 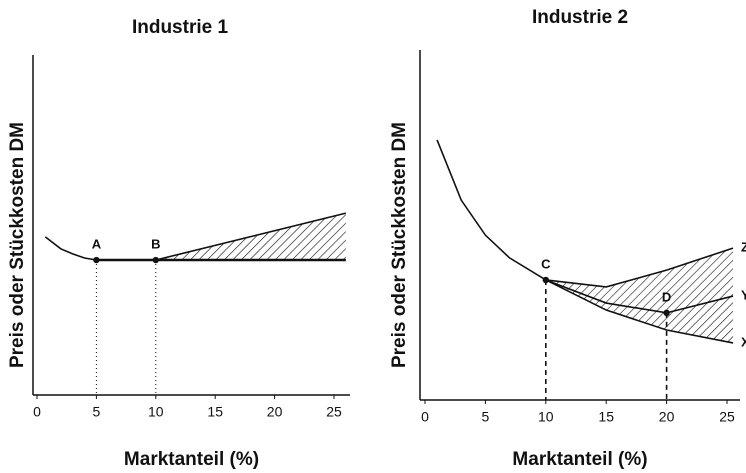 I want to click on point-label: A, so click(x=97, y=243).